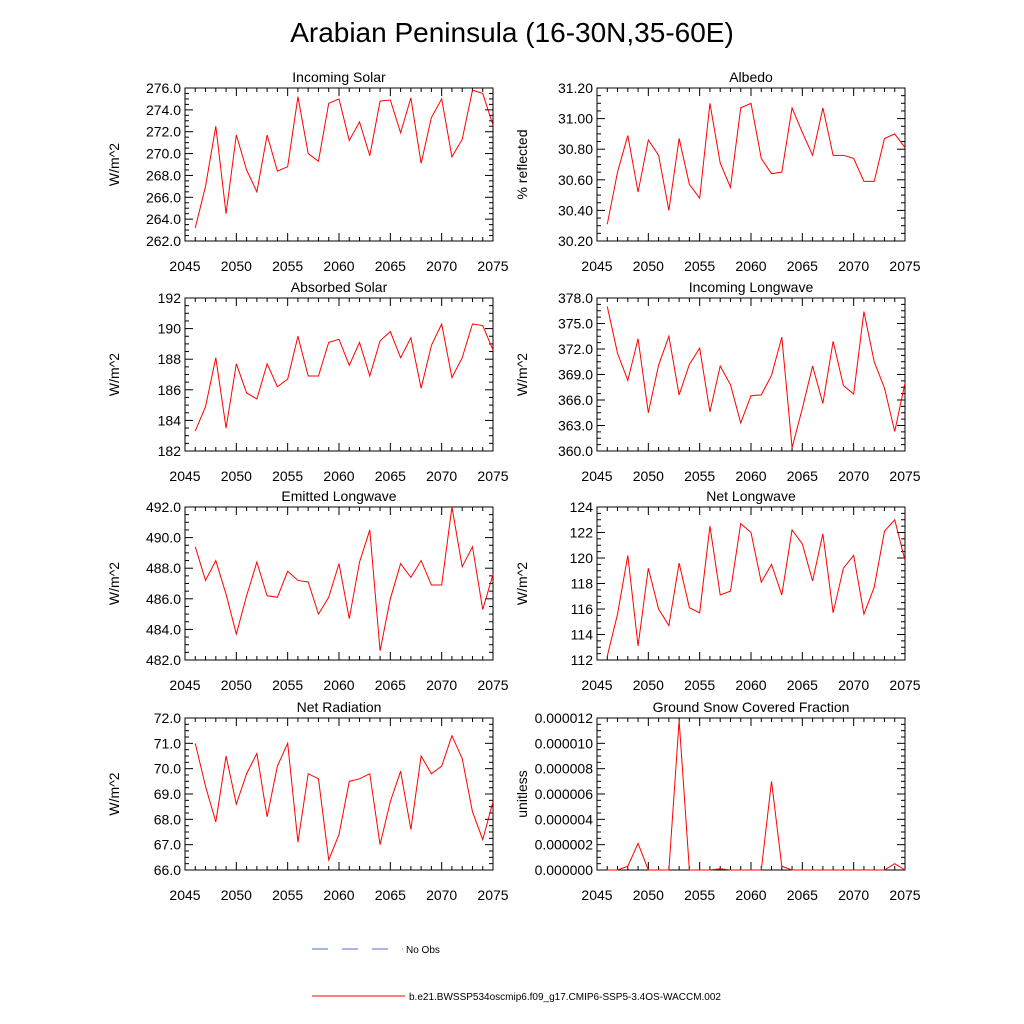 This screenshot has width=1024, height=1024. I want to click on panel-incoming-longwave-ytick-label: 369.0, so click(575, 375).